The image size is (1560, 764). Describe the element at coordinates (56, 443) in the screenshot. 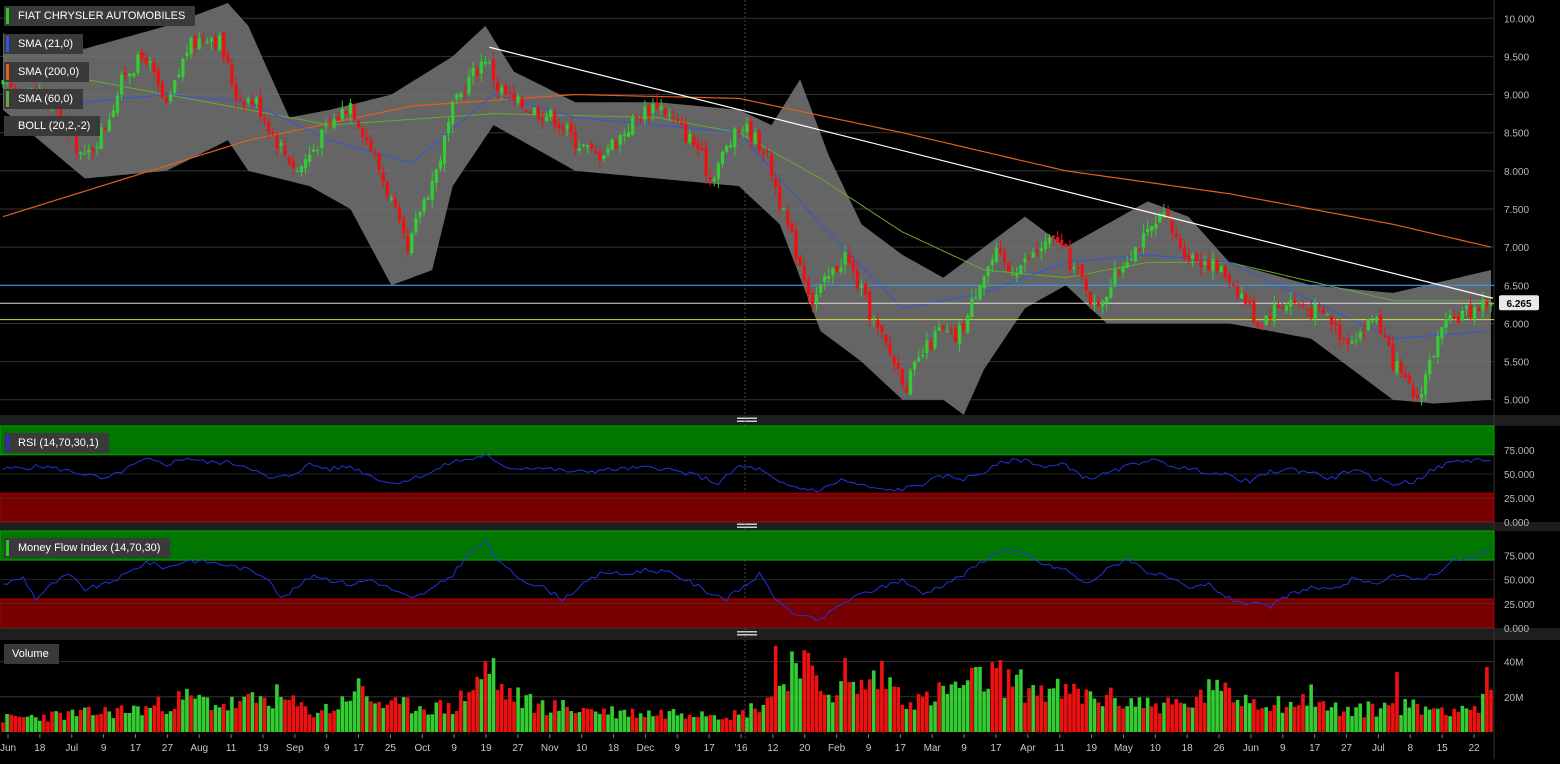

I see `legend-rsi: RSI (14,70,30,1)` at that location.